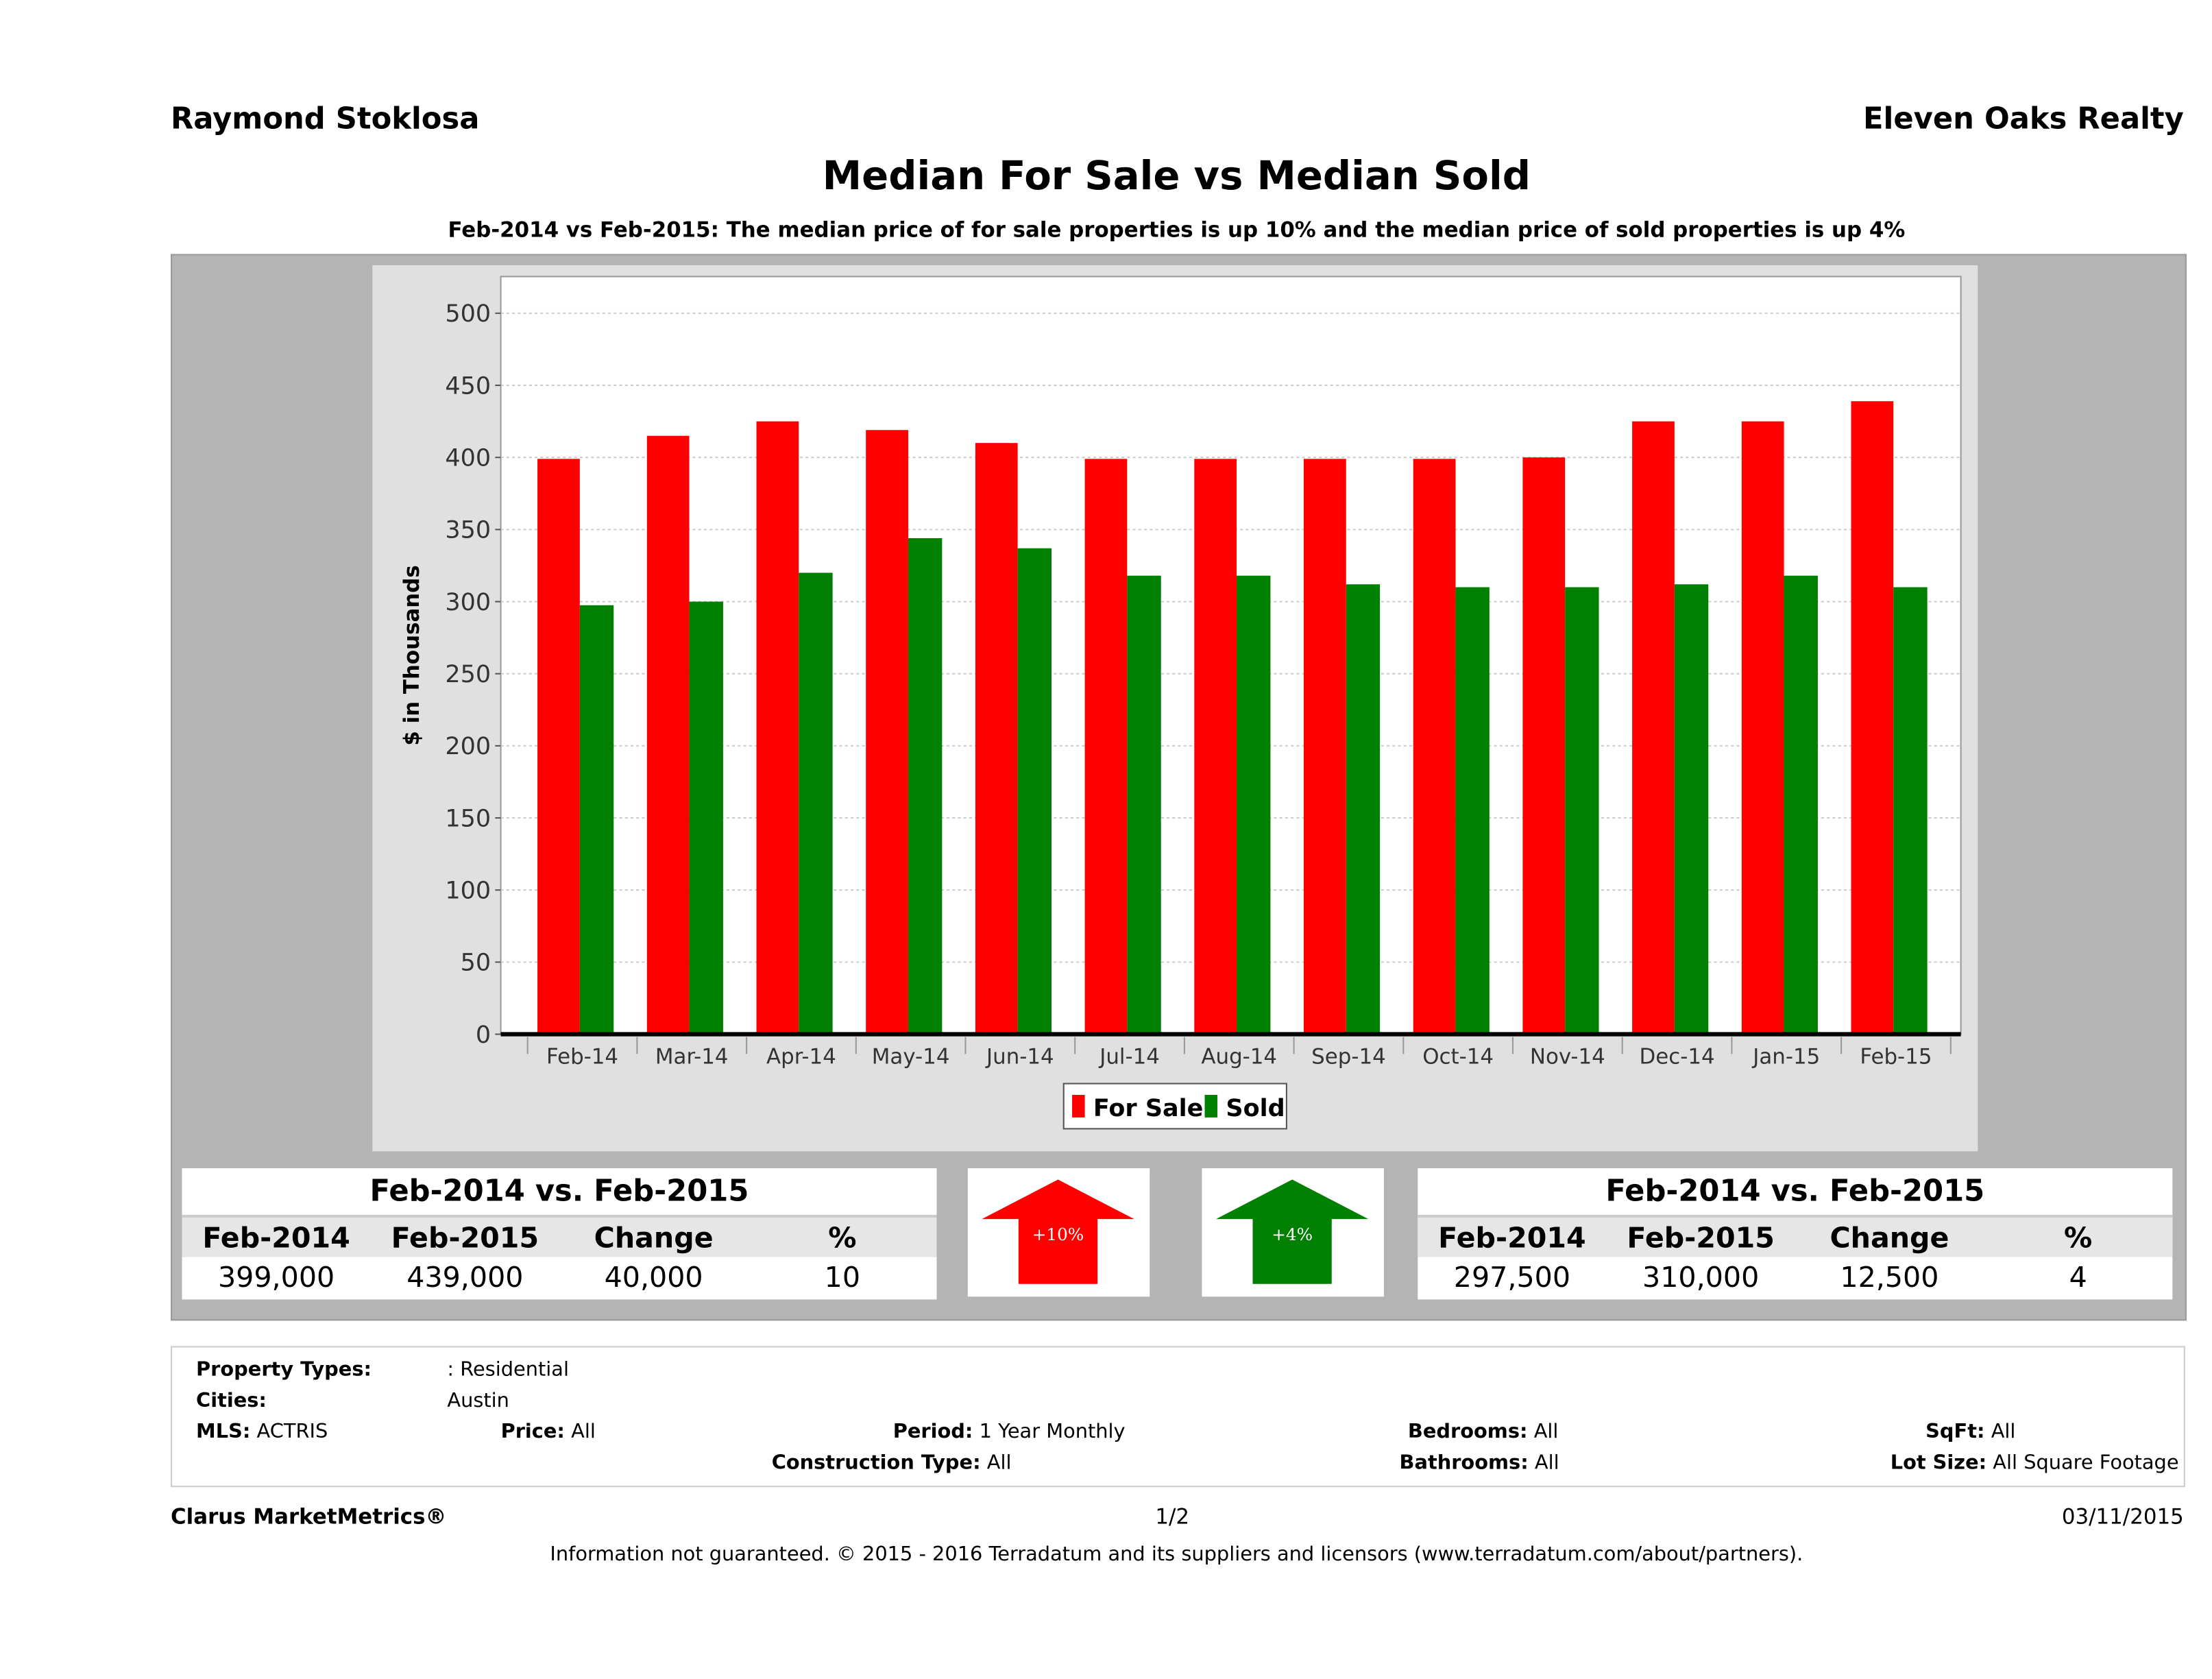 This screenshot has width=2212, height=1679. Describe the element at coordinates (1546, 1432) in the screenshot. I see `bedrooms-value: All` at that location.